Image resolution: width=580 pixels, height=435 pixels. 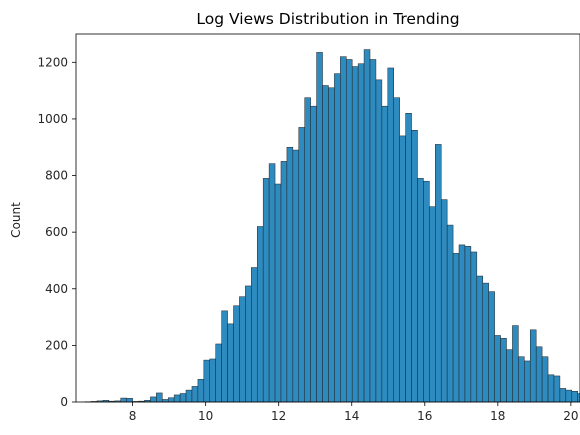 What do you see at coordinates (205, 416) in the screenshot?
I see `x-tick-label: 10` at bounding box center [205, 416].